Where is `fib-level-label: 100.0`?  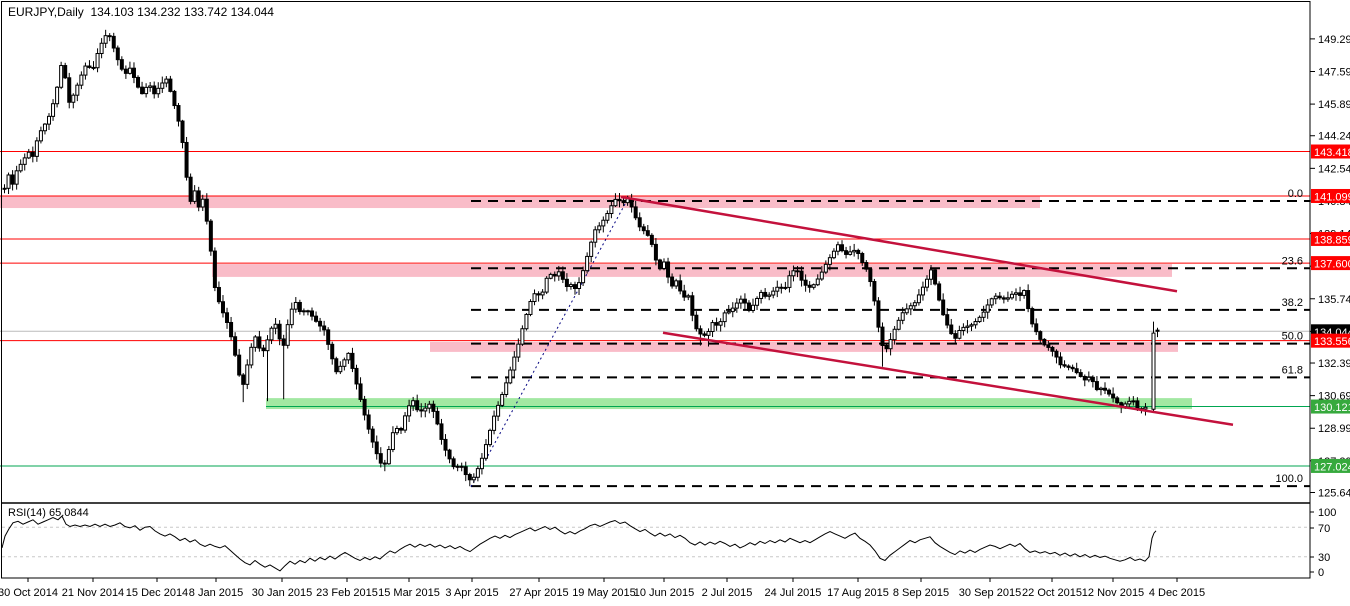
fib-level-label: 100.0 is located at coordinates (1289, 479).